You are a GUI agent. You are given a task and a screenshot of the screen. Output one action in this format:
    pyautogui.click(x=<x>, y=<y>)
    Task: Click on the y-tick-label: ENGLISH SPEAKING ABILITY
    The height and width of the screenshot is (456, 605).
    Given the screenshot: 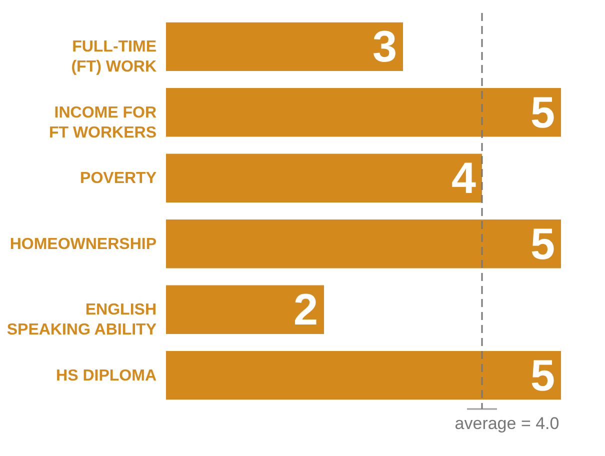 What is the action you would take?
    pyautogui.click(x=81, y=320)
    